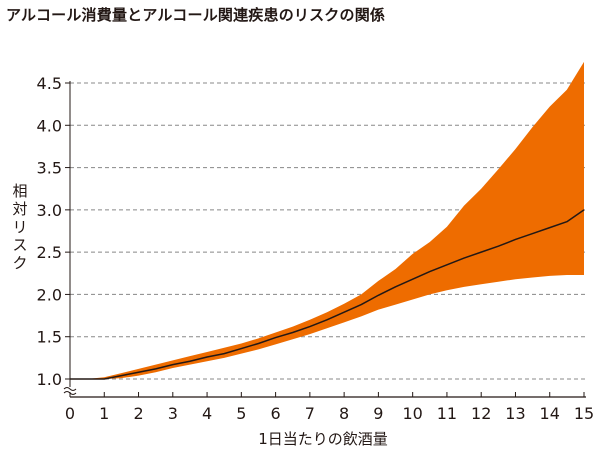  I want to click on y-axis-label-char: 相, so click(19, 191).